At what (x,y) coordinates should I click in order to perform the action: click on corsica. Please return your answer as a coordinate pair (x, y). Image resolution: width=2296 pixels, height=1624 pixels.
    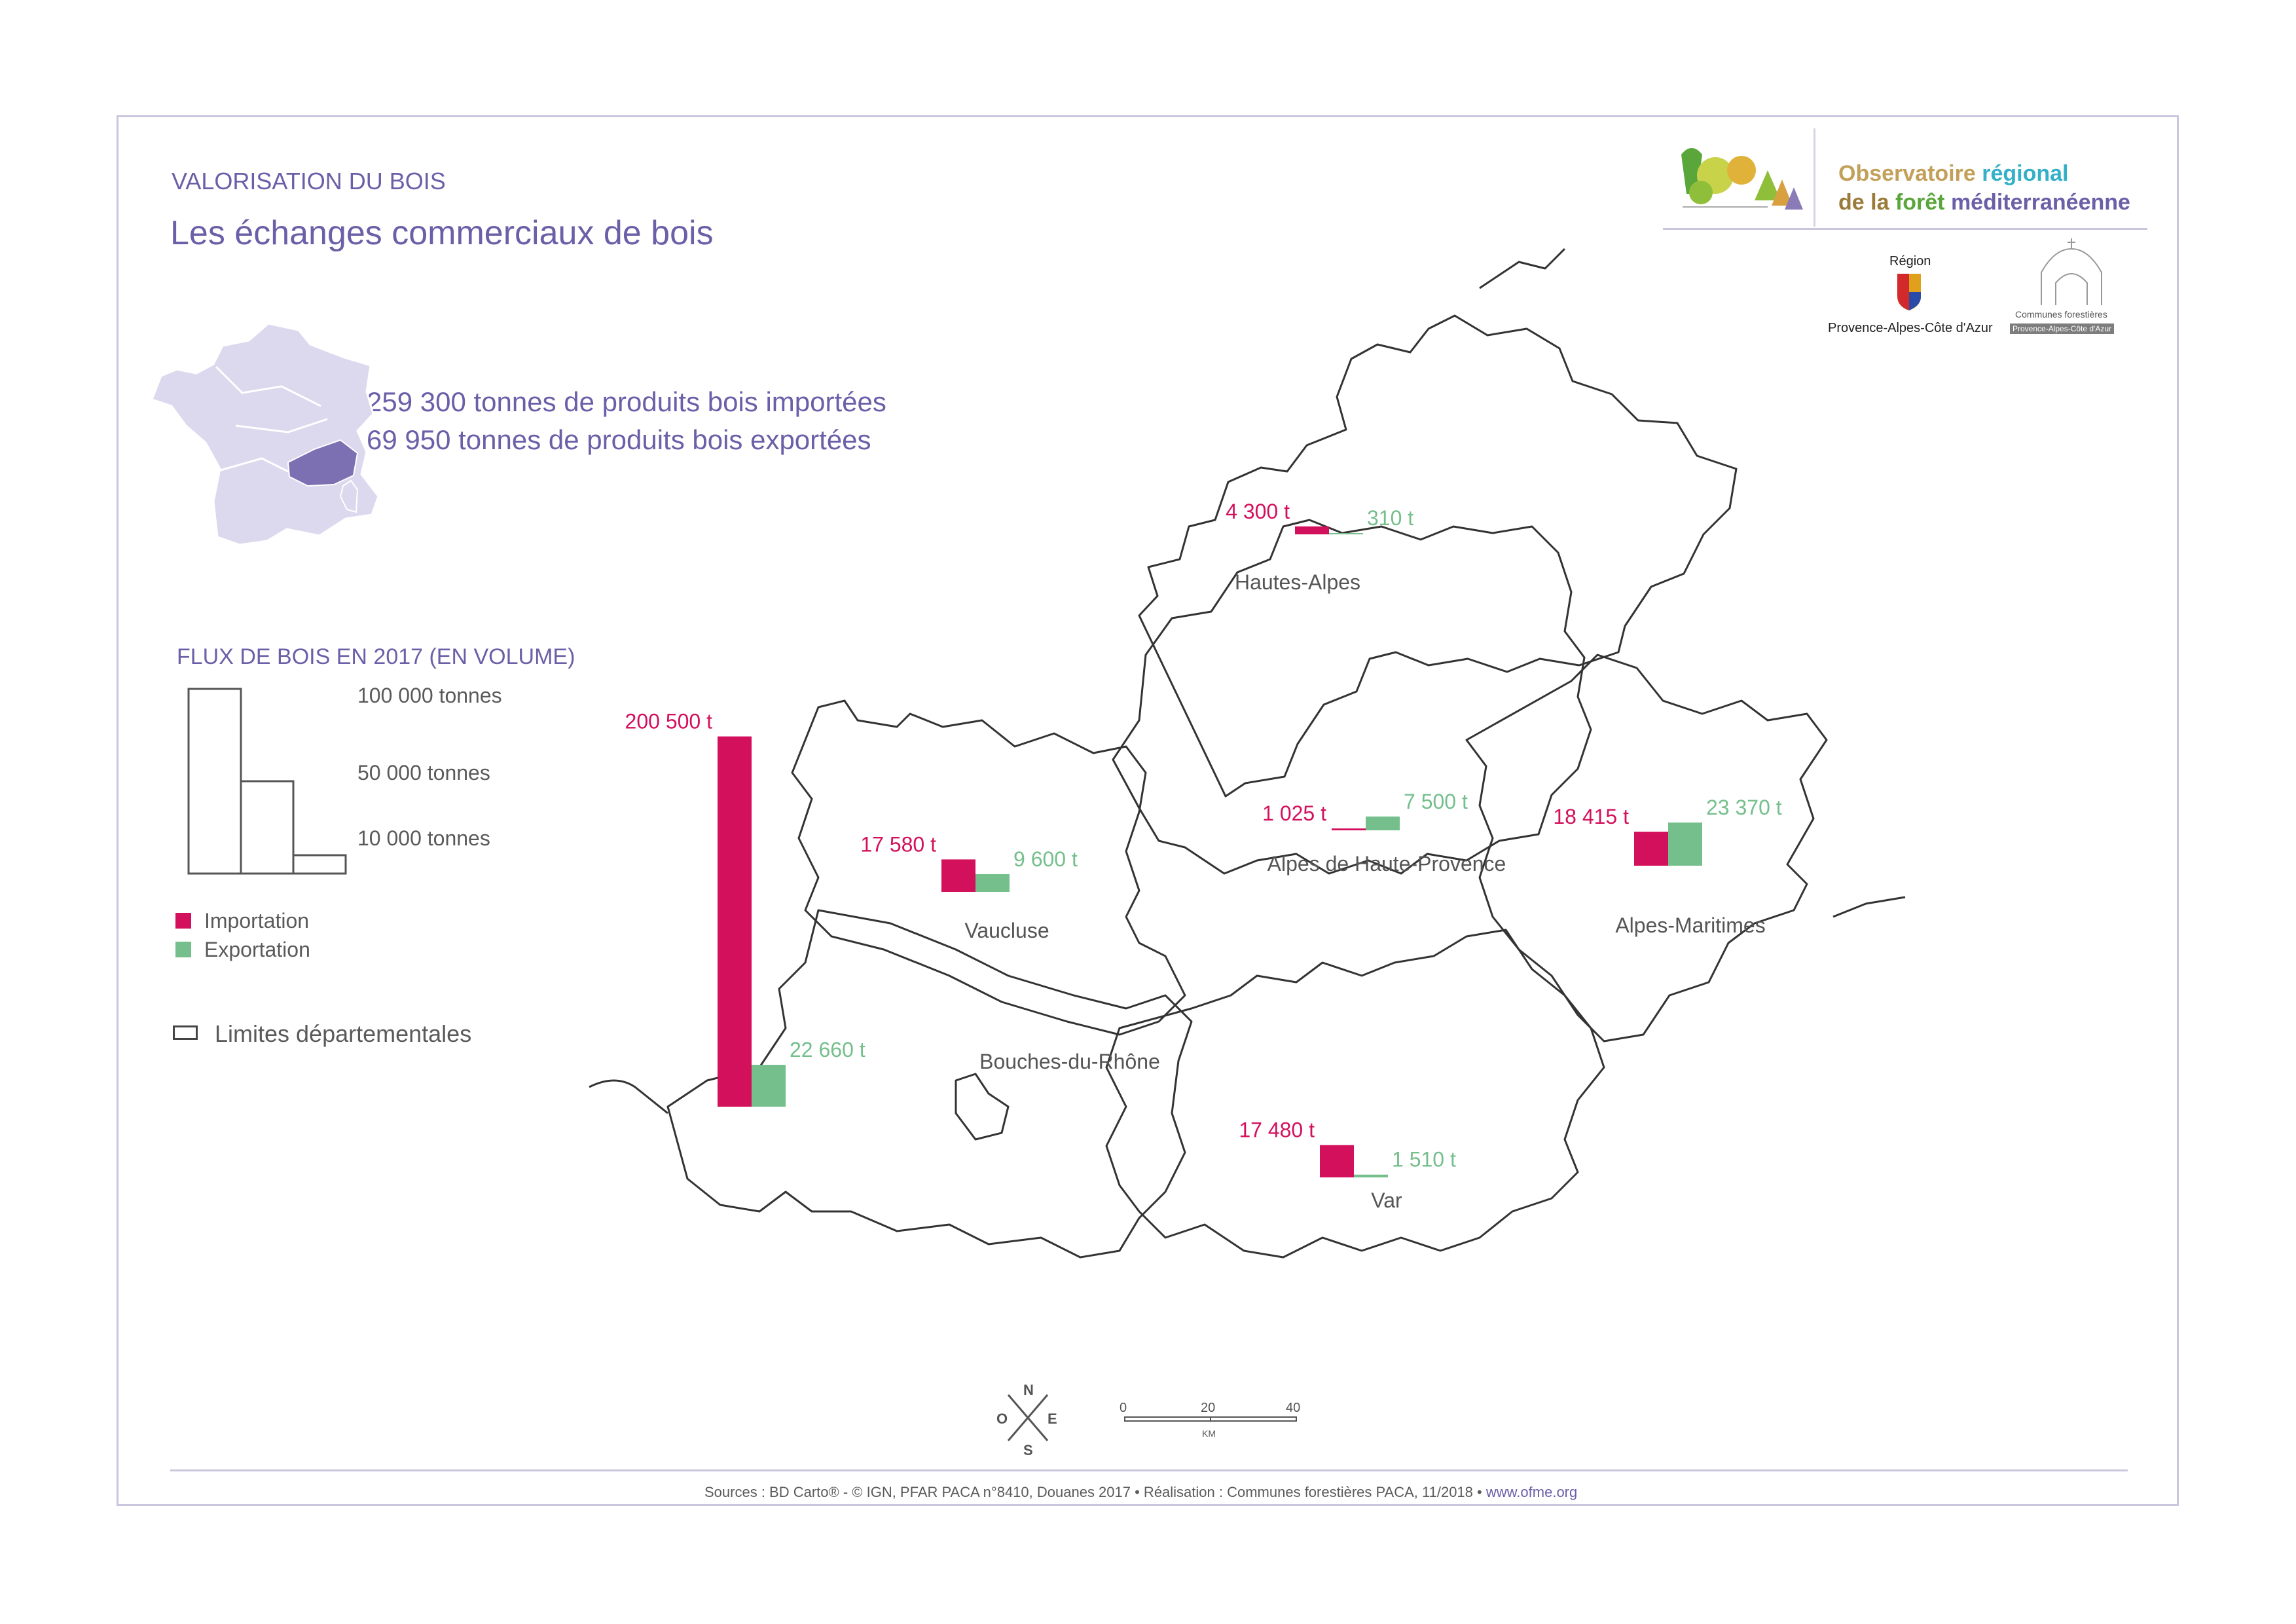
    Looking at the image, I should click on (349, 496).